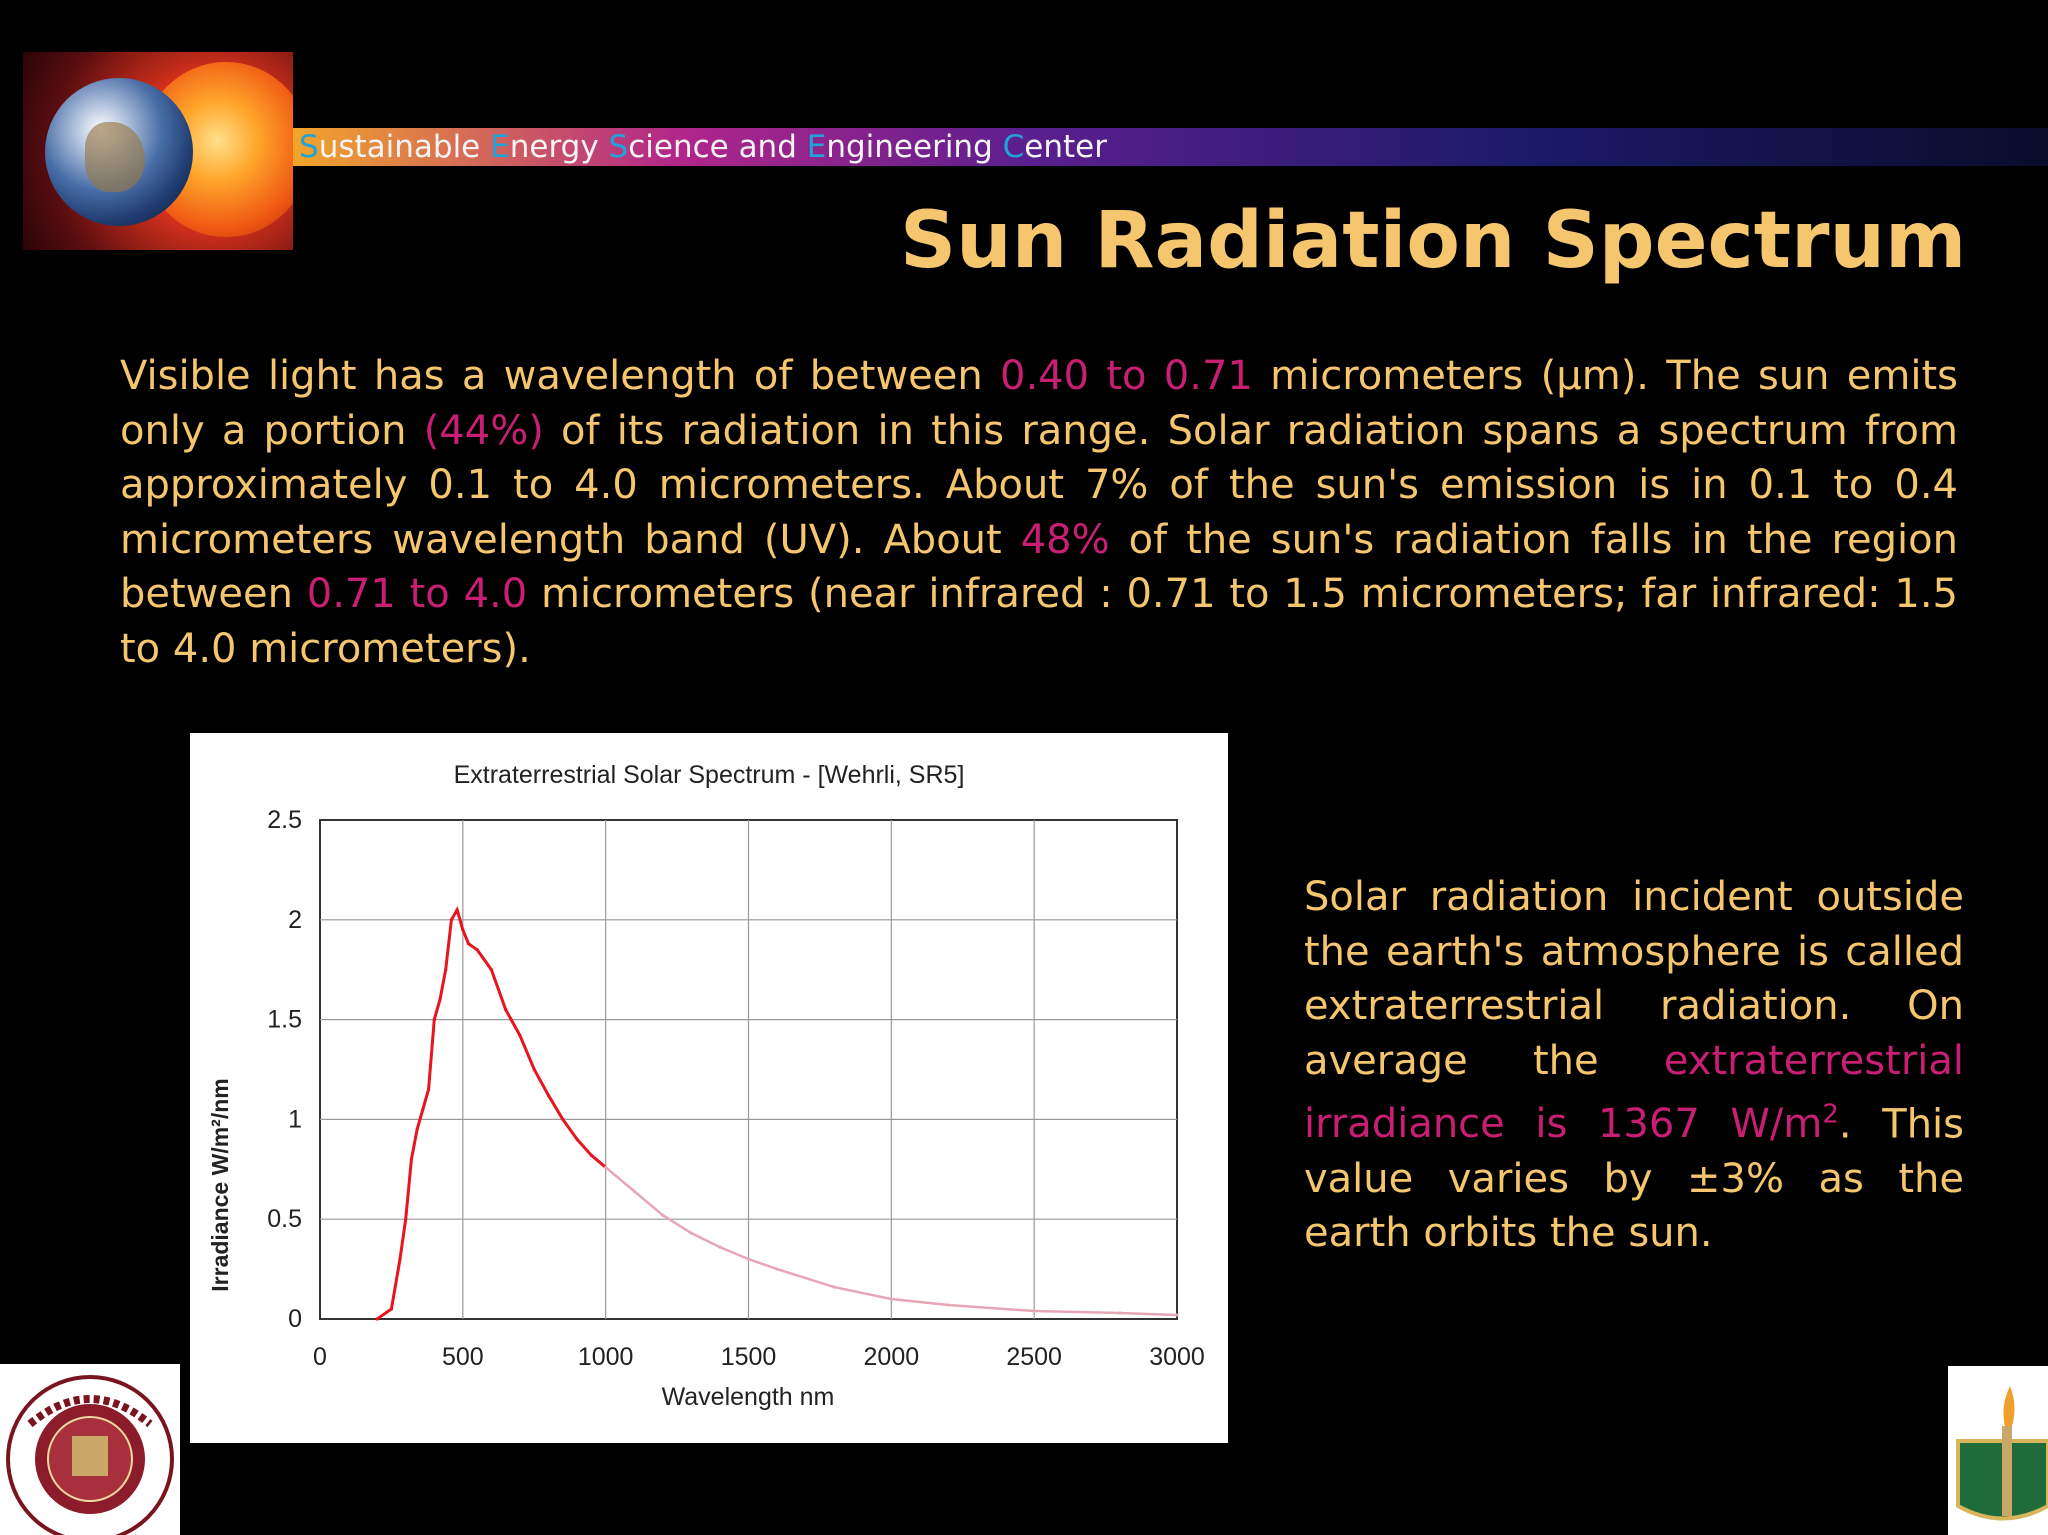 Image resolution: width=2048 pixels, height=1535 pixels. I want to click on x-tick-label: 2500, so click(1034, 1357).